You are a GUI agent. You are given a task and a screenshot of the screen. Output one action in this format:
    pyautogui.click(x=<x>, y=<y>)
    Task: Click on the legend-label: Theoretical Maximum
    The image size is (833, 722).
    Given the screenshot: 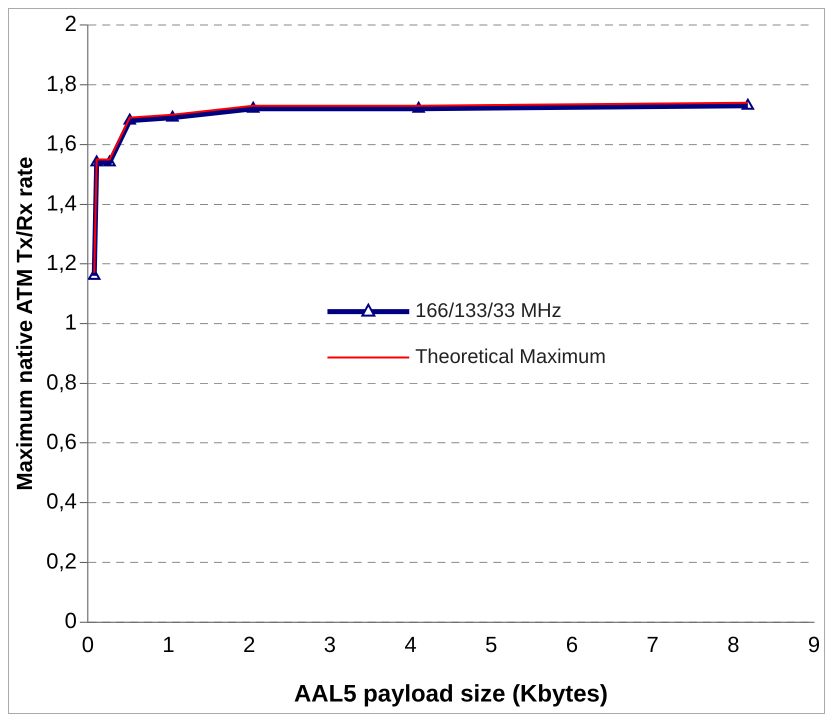 What is the action you would take?
    pyautogui.click(x=510, y=357)
    